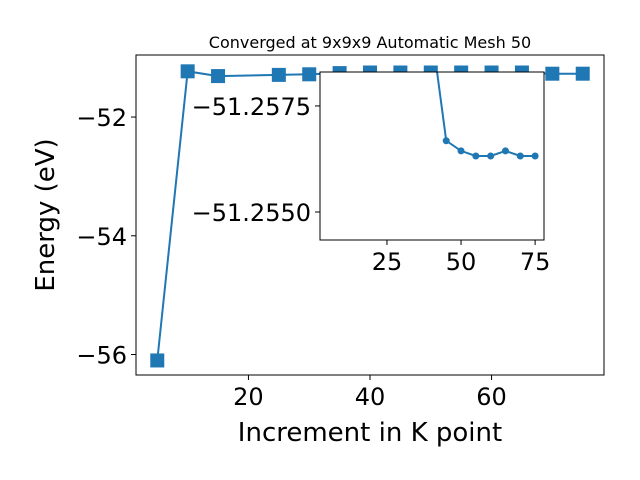 The height and width of the screenshot is (480, 640). I want to click on chart-title: Converged at 9x9x9 Automatic Mesh 50, so click(370, 42).